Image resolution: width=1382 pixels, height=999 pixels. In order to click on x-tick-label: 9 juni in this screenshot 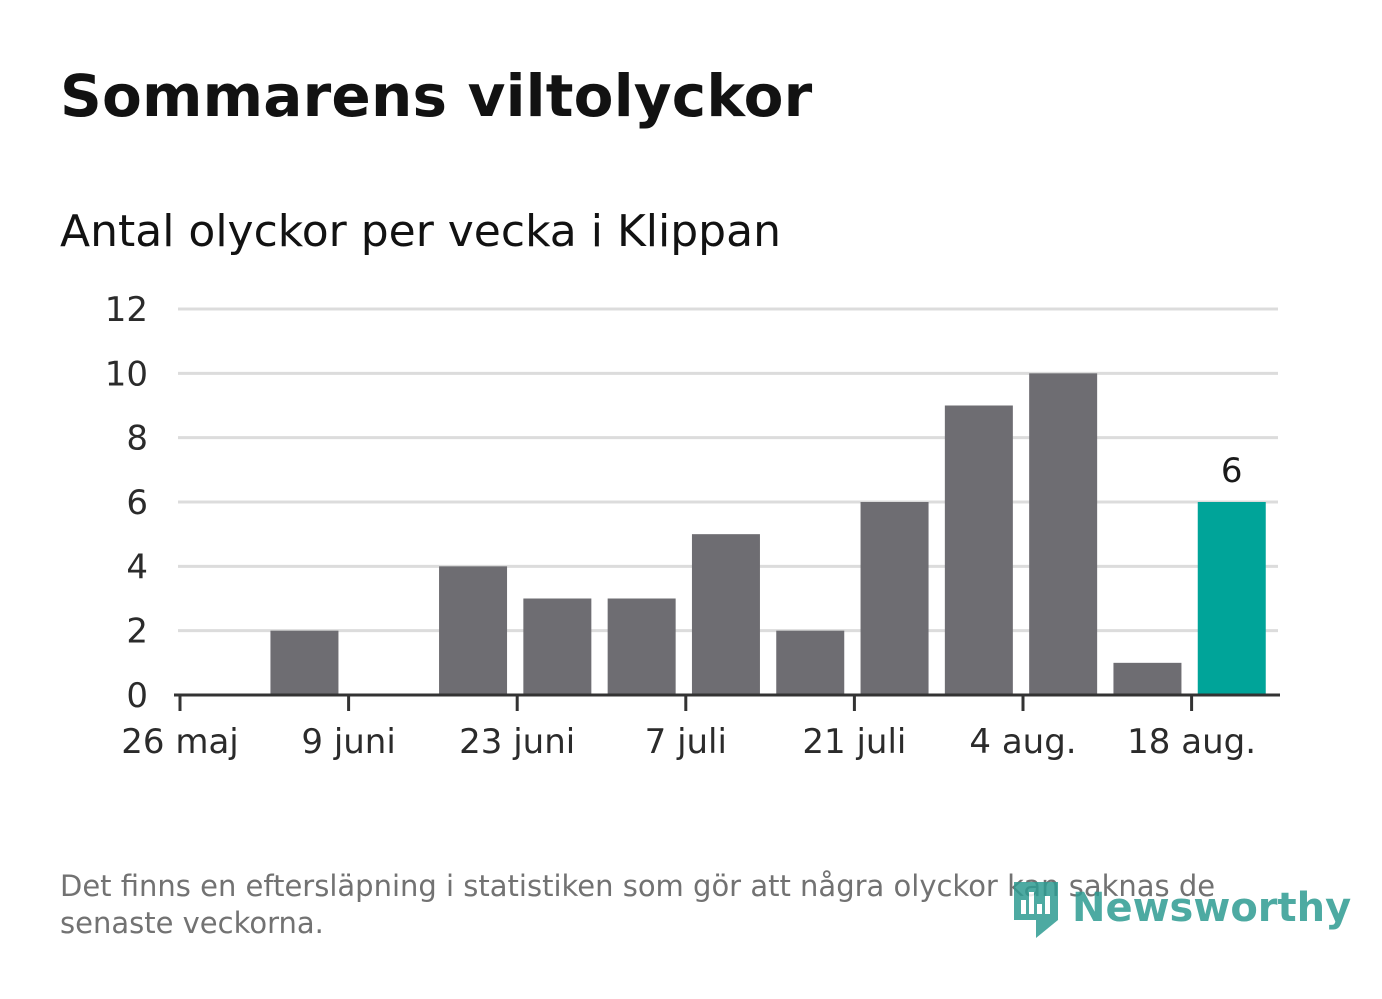, I will do `click(348, 742)`.